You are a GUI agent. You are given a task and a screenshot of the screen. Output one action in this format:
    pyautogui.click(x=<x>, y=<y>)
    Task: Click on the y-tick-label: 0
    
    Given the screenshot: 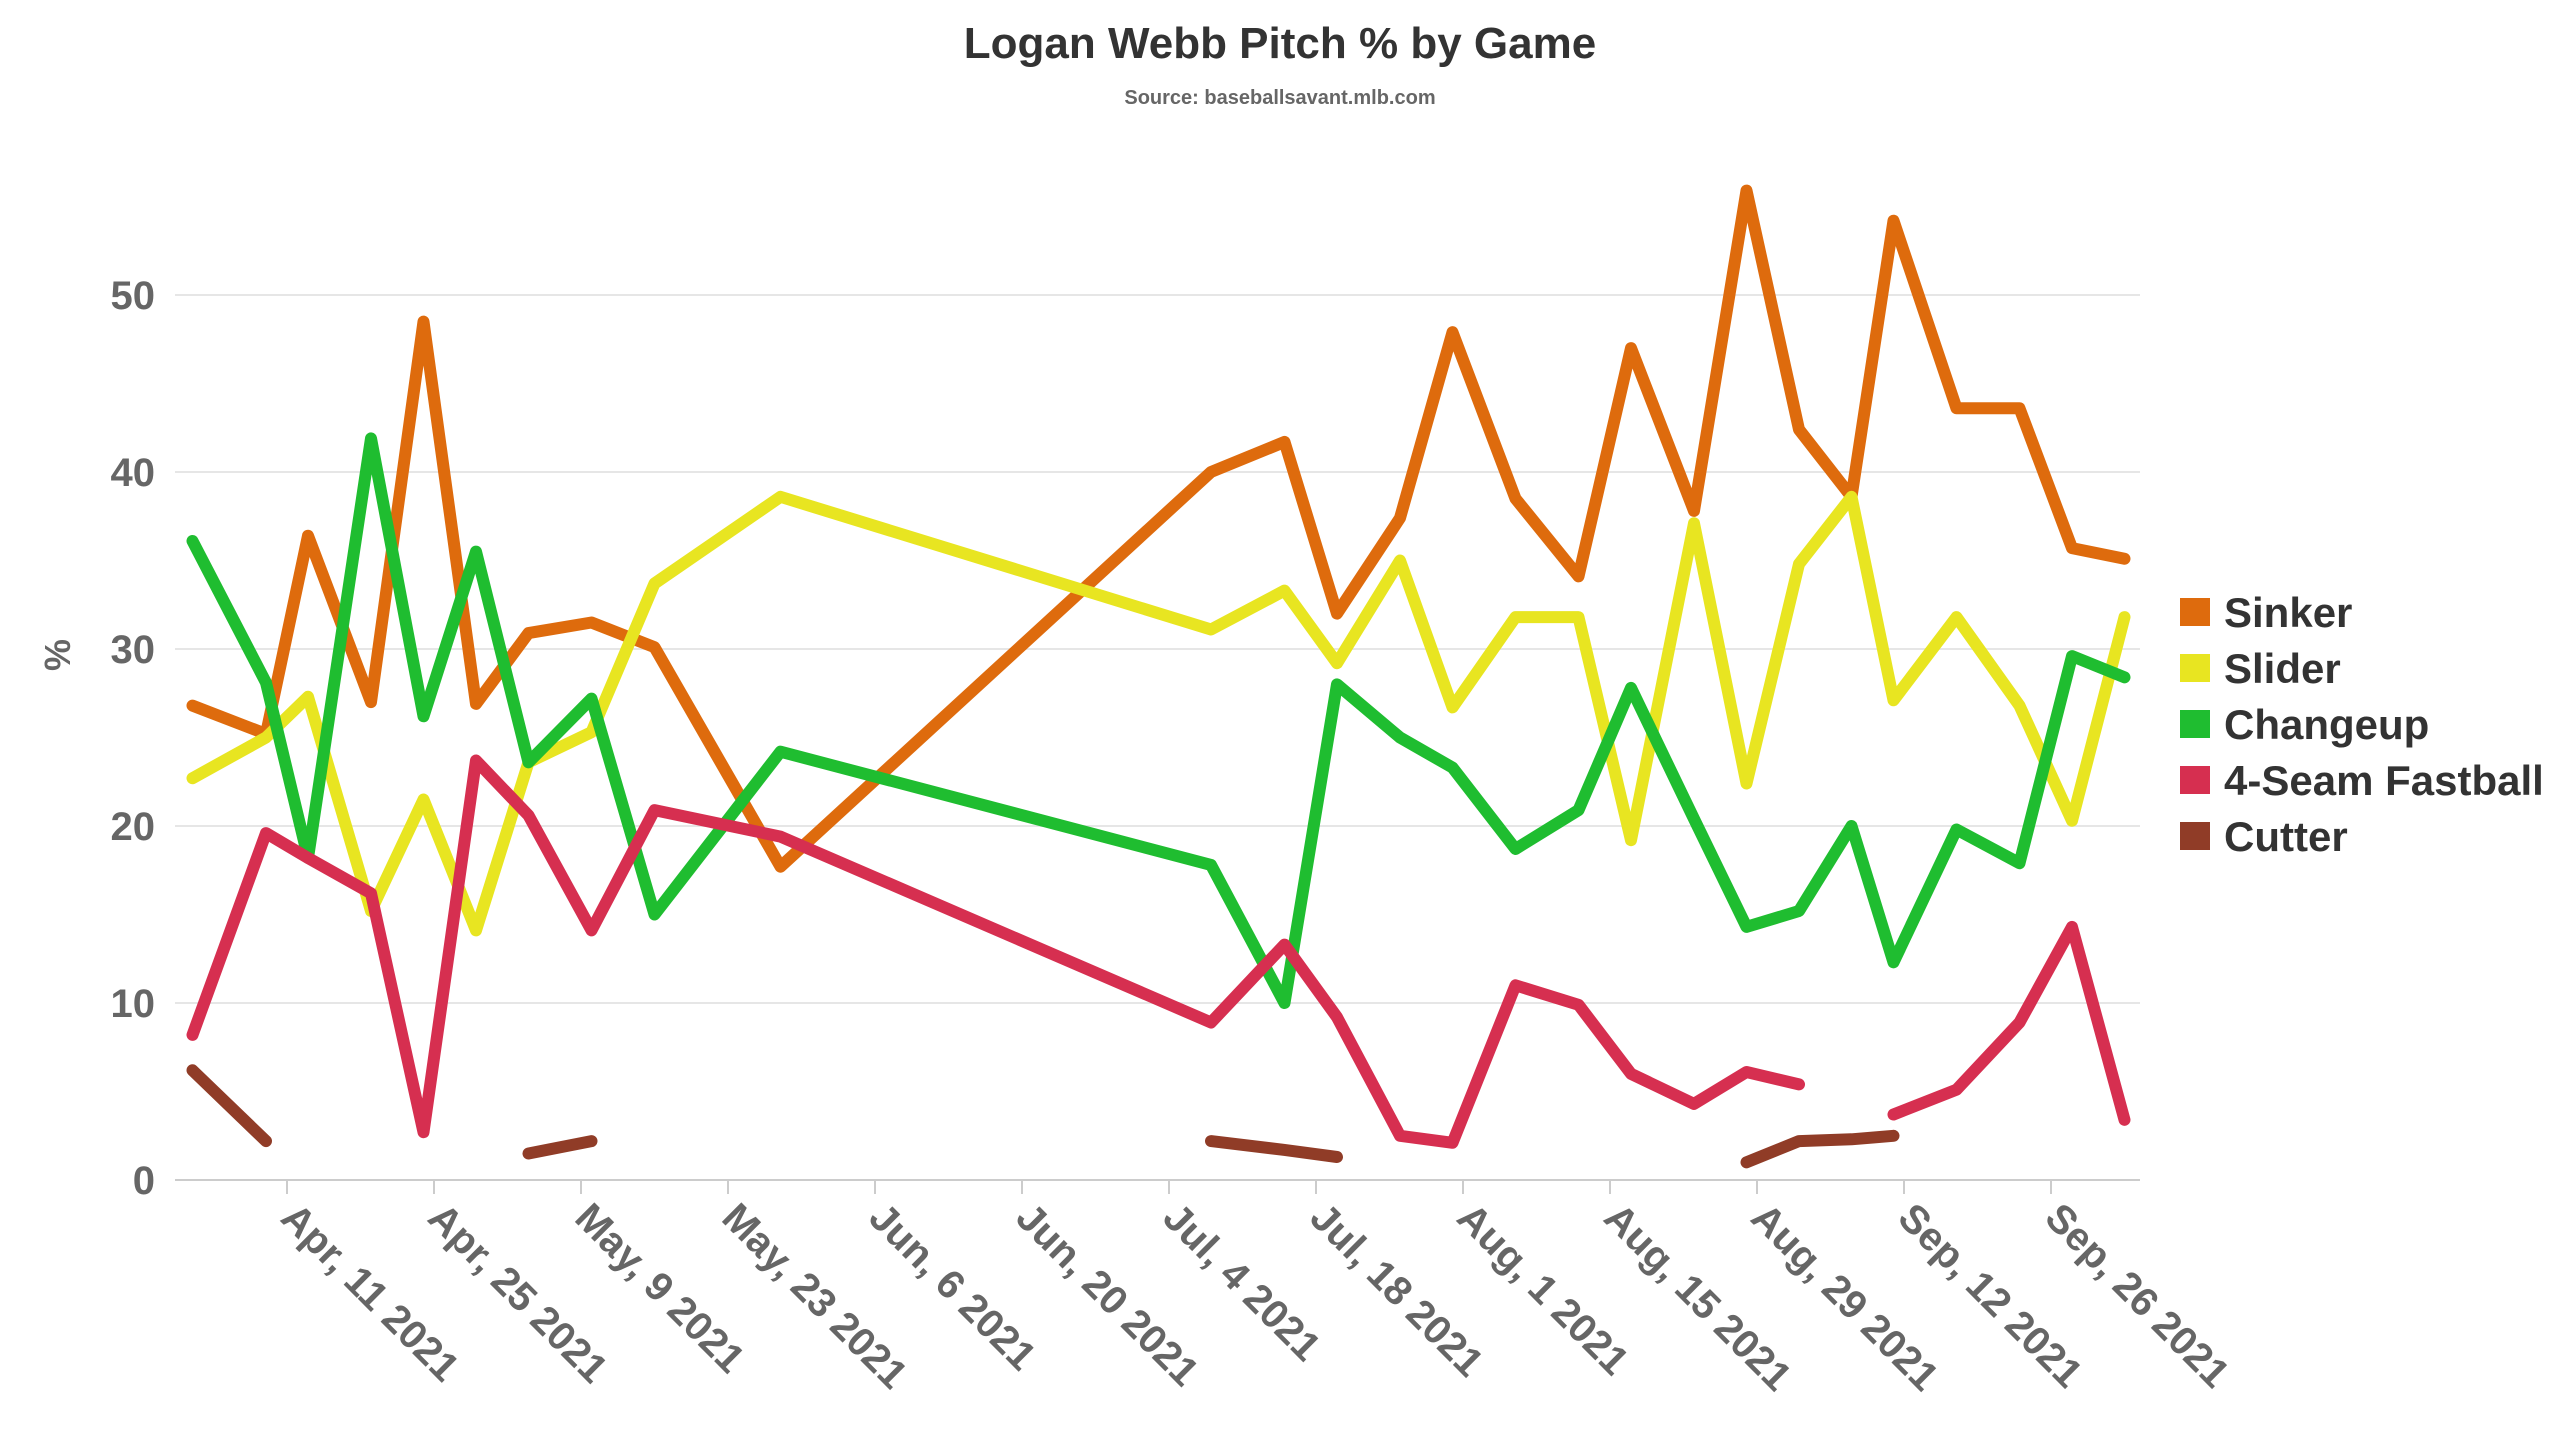 What is the action you would take?
    pyautogui.click(x=144, y=1181)
    